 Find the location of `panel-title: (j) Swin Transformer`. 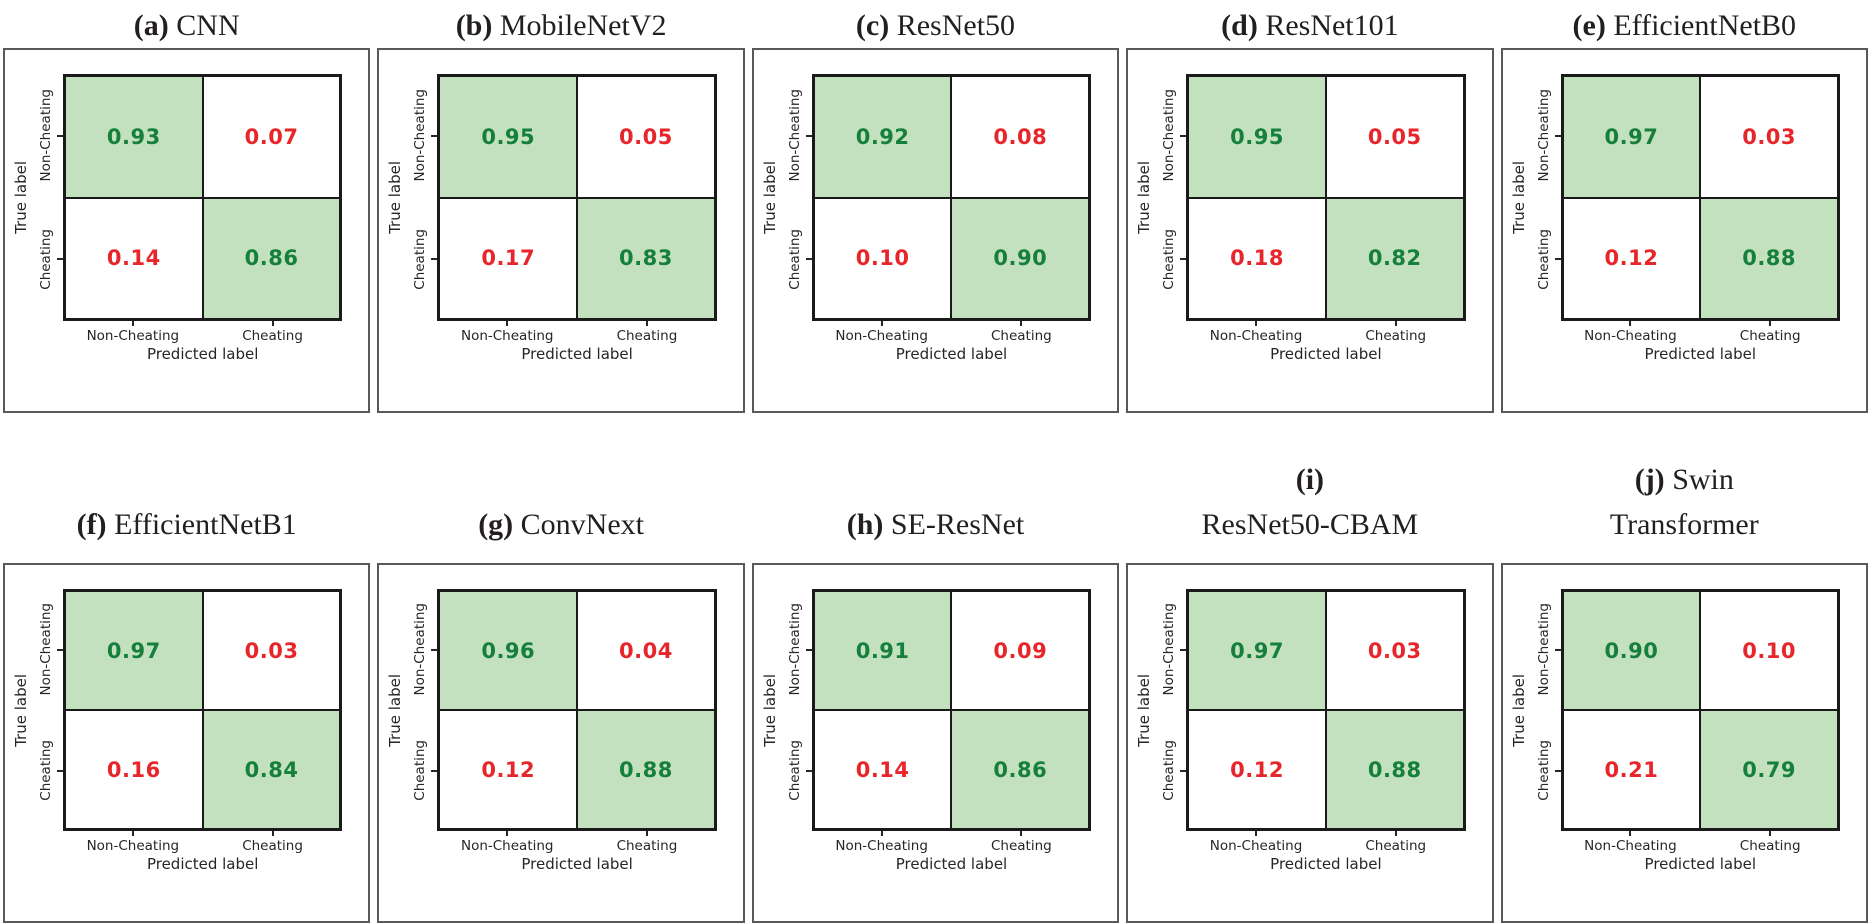

panel-title: (j) Swin Transformer is located at coordinates (1684, 488).